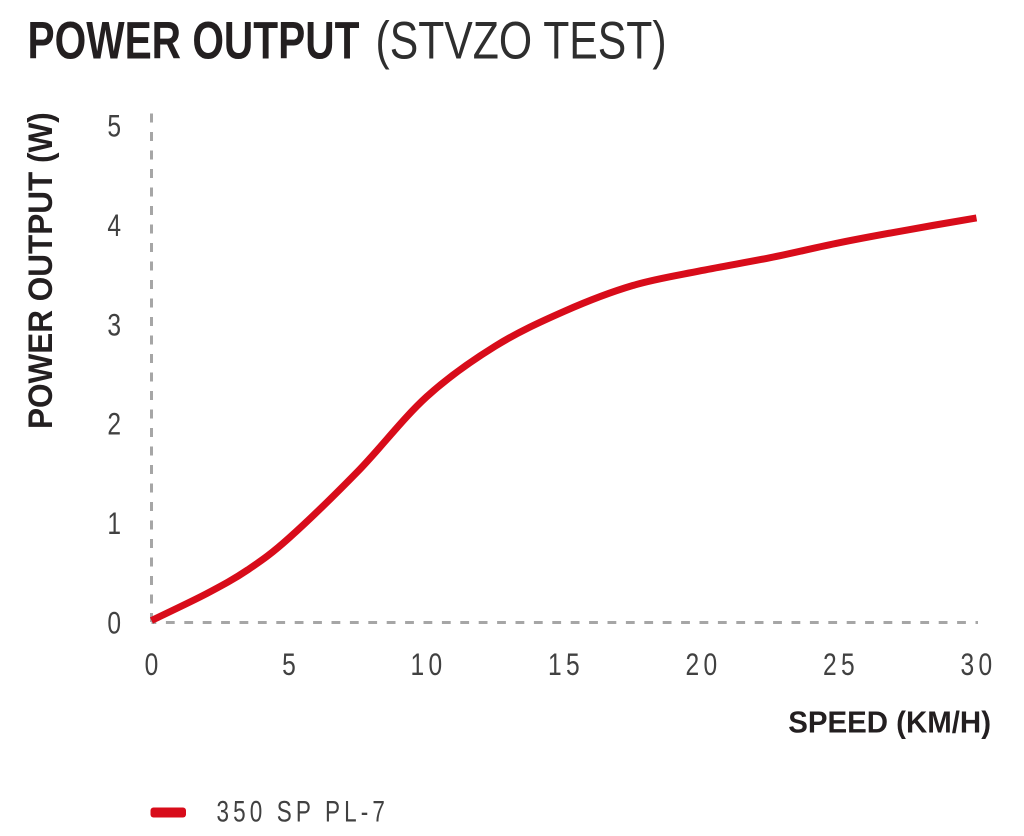 The width and height of the screenshot is (1024, 836). I want to click on svg-text: 3, so click(114, 324).